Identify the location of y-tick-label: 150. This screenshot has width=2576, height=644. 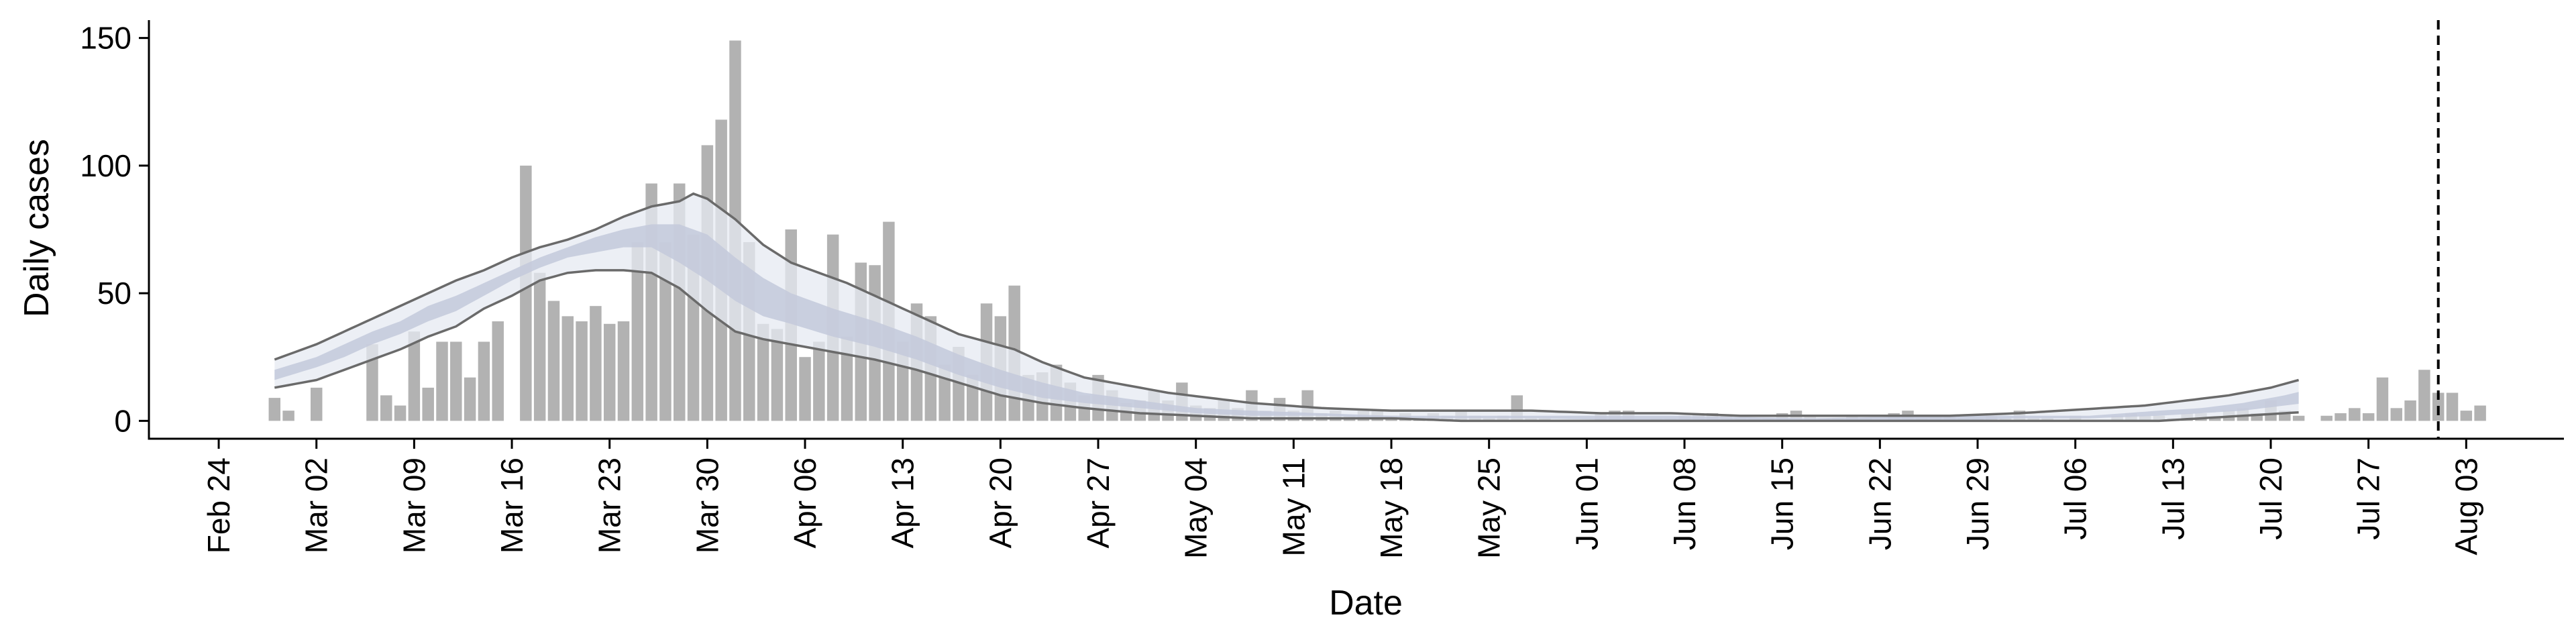
(105, 38).